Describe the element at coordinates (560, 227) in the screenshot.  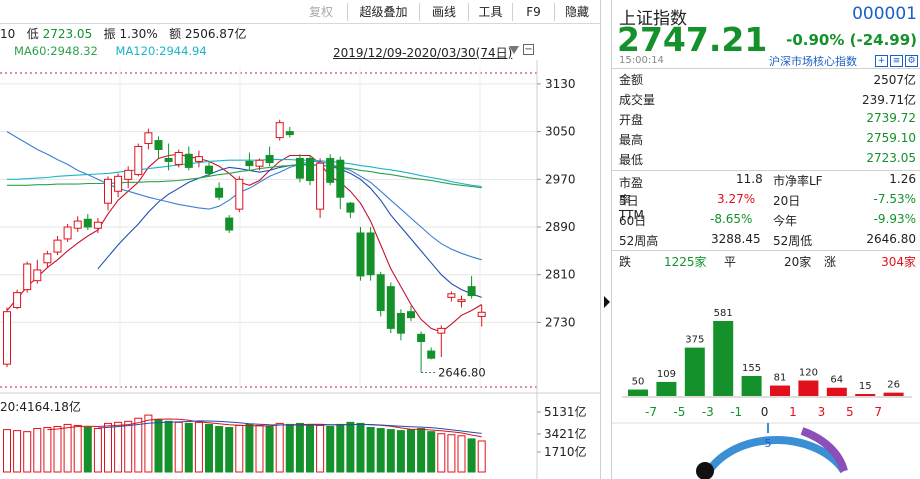
I see `y-tick-label: 2890` at that location.